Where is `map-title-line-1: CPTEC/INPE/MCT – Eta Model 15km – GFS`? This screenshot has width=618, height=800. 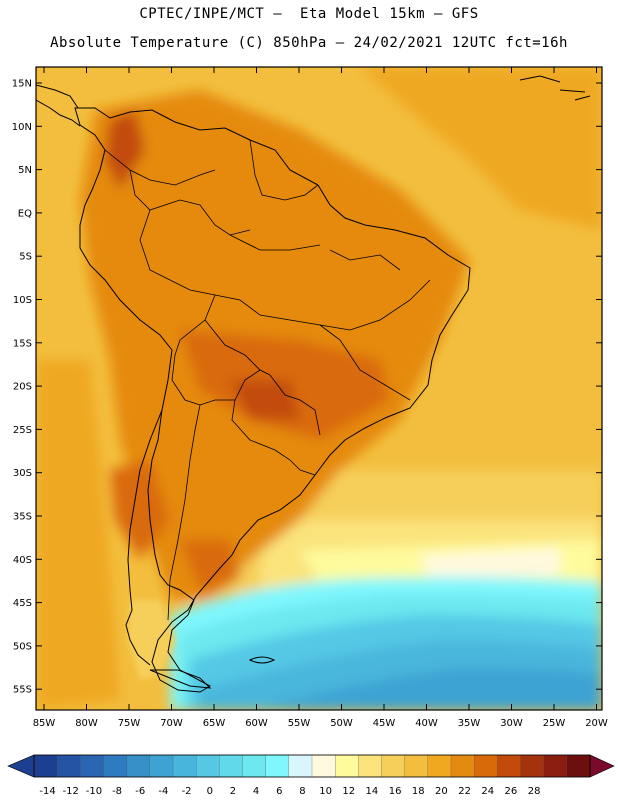 map-title-line-1: CPTEC/INPE/MCT – Eta Model 15km – GFS is located at coordinates (309, 14).